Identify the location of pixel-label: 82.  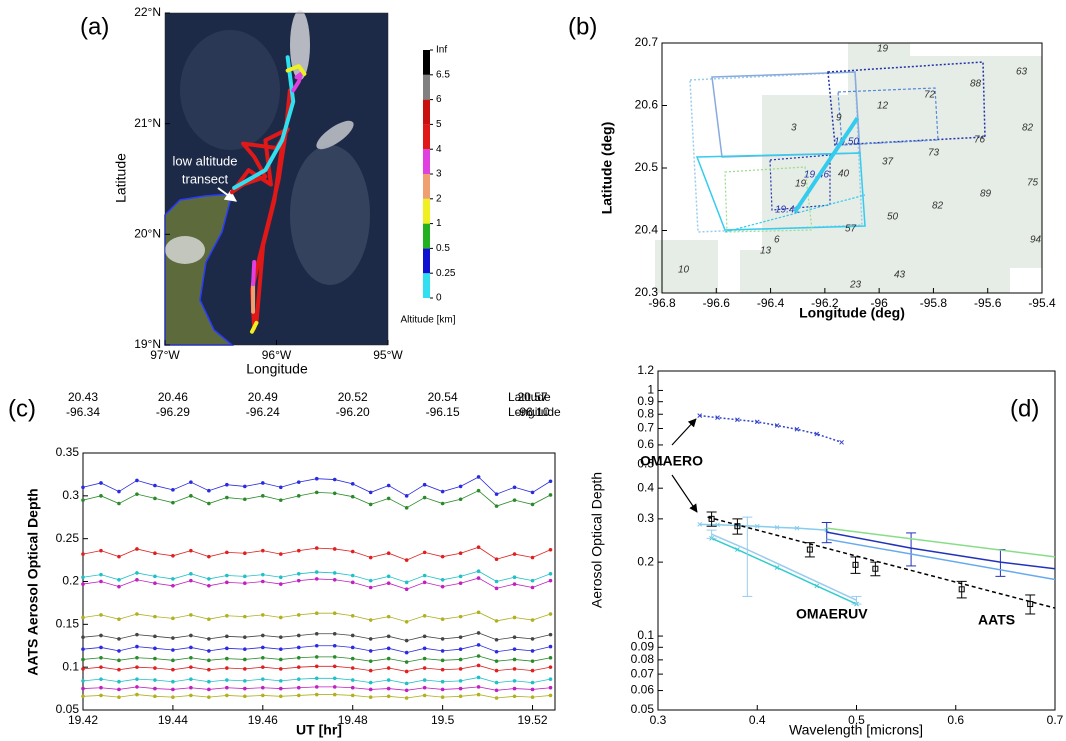
(1028, 128).